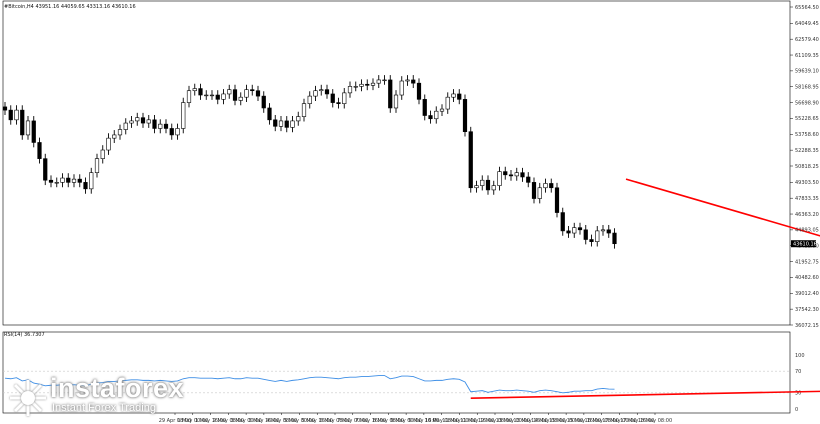 The image size is (820, 424). Describe the element at coordinates (619, 421) in the screenshot. I see `time-tick-label: 17 May 00:00` at that location.